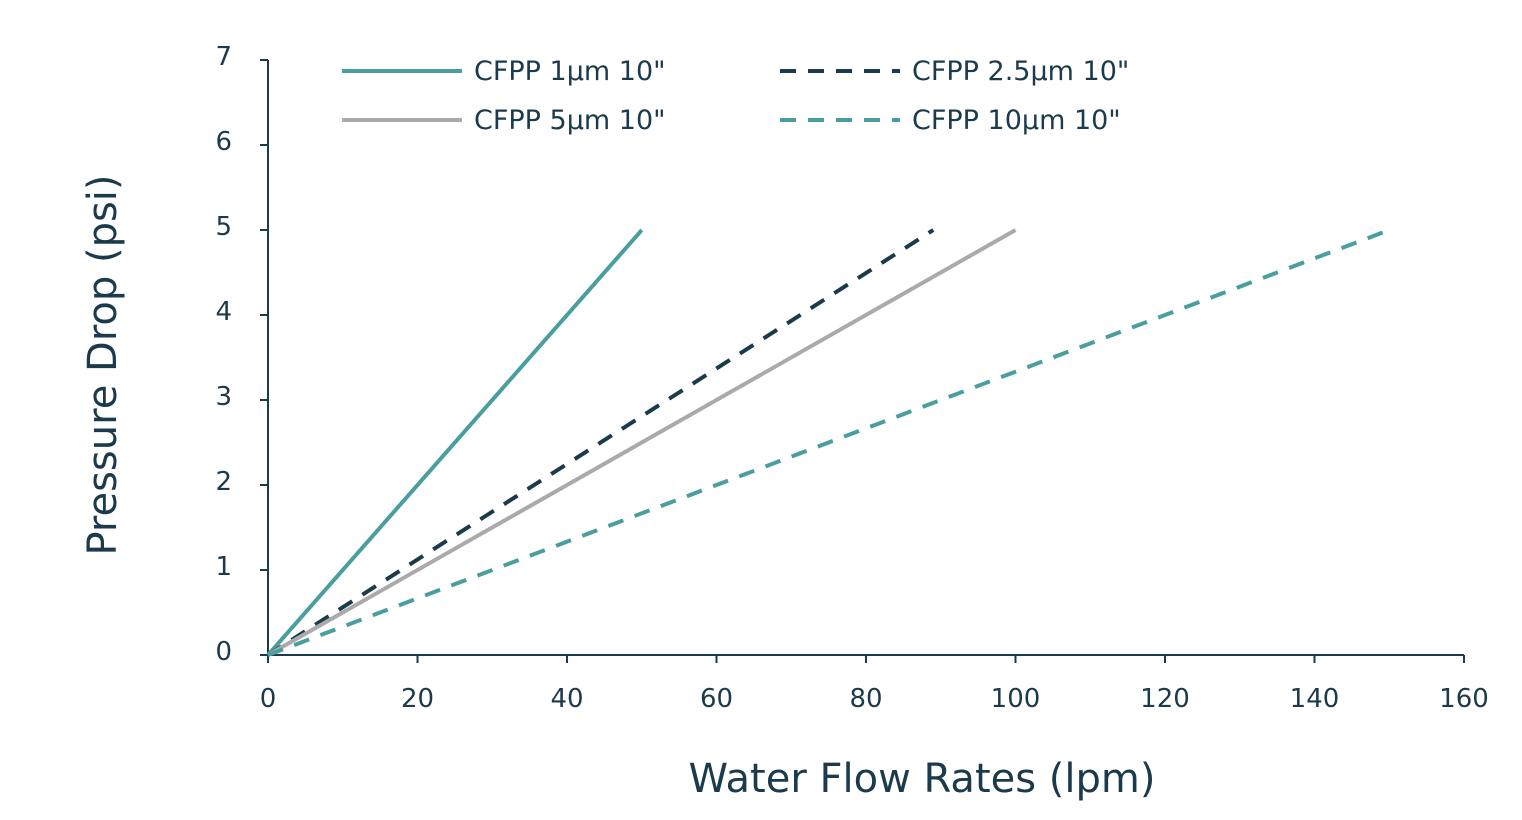 This screenshot has height=820, width=1522. What do you see at coordinates (570, 120) in the screenshot?
I see `legend-label-2: CFPP 5µm 10"` at bounding box center [570, 120].